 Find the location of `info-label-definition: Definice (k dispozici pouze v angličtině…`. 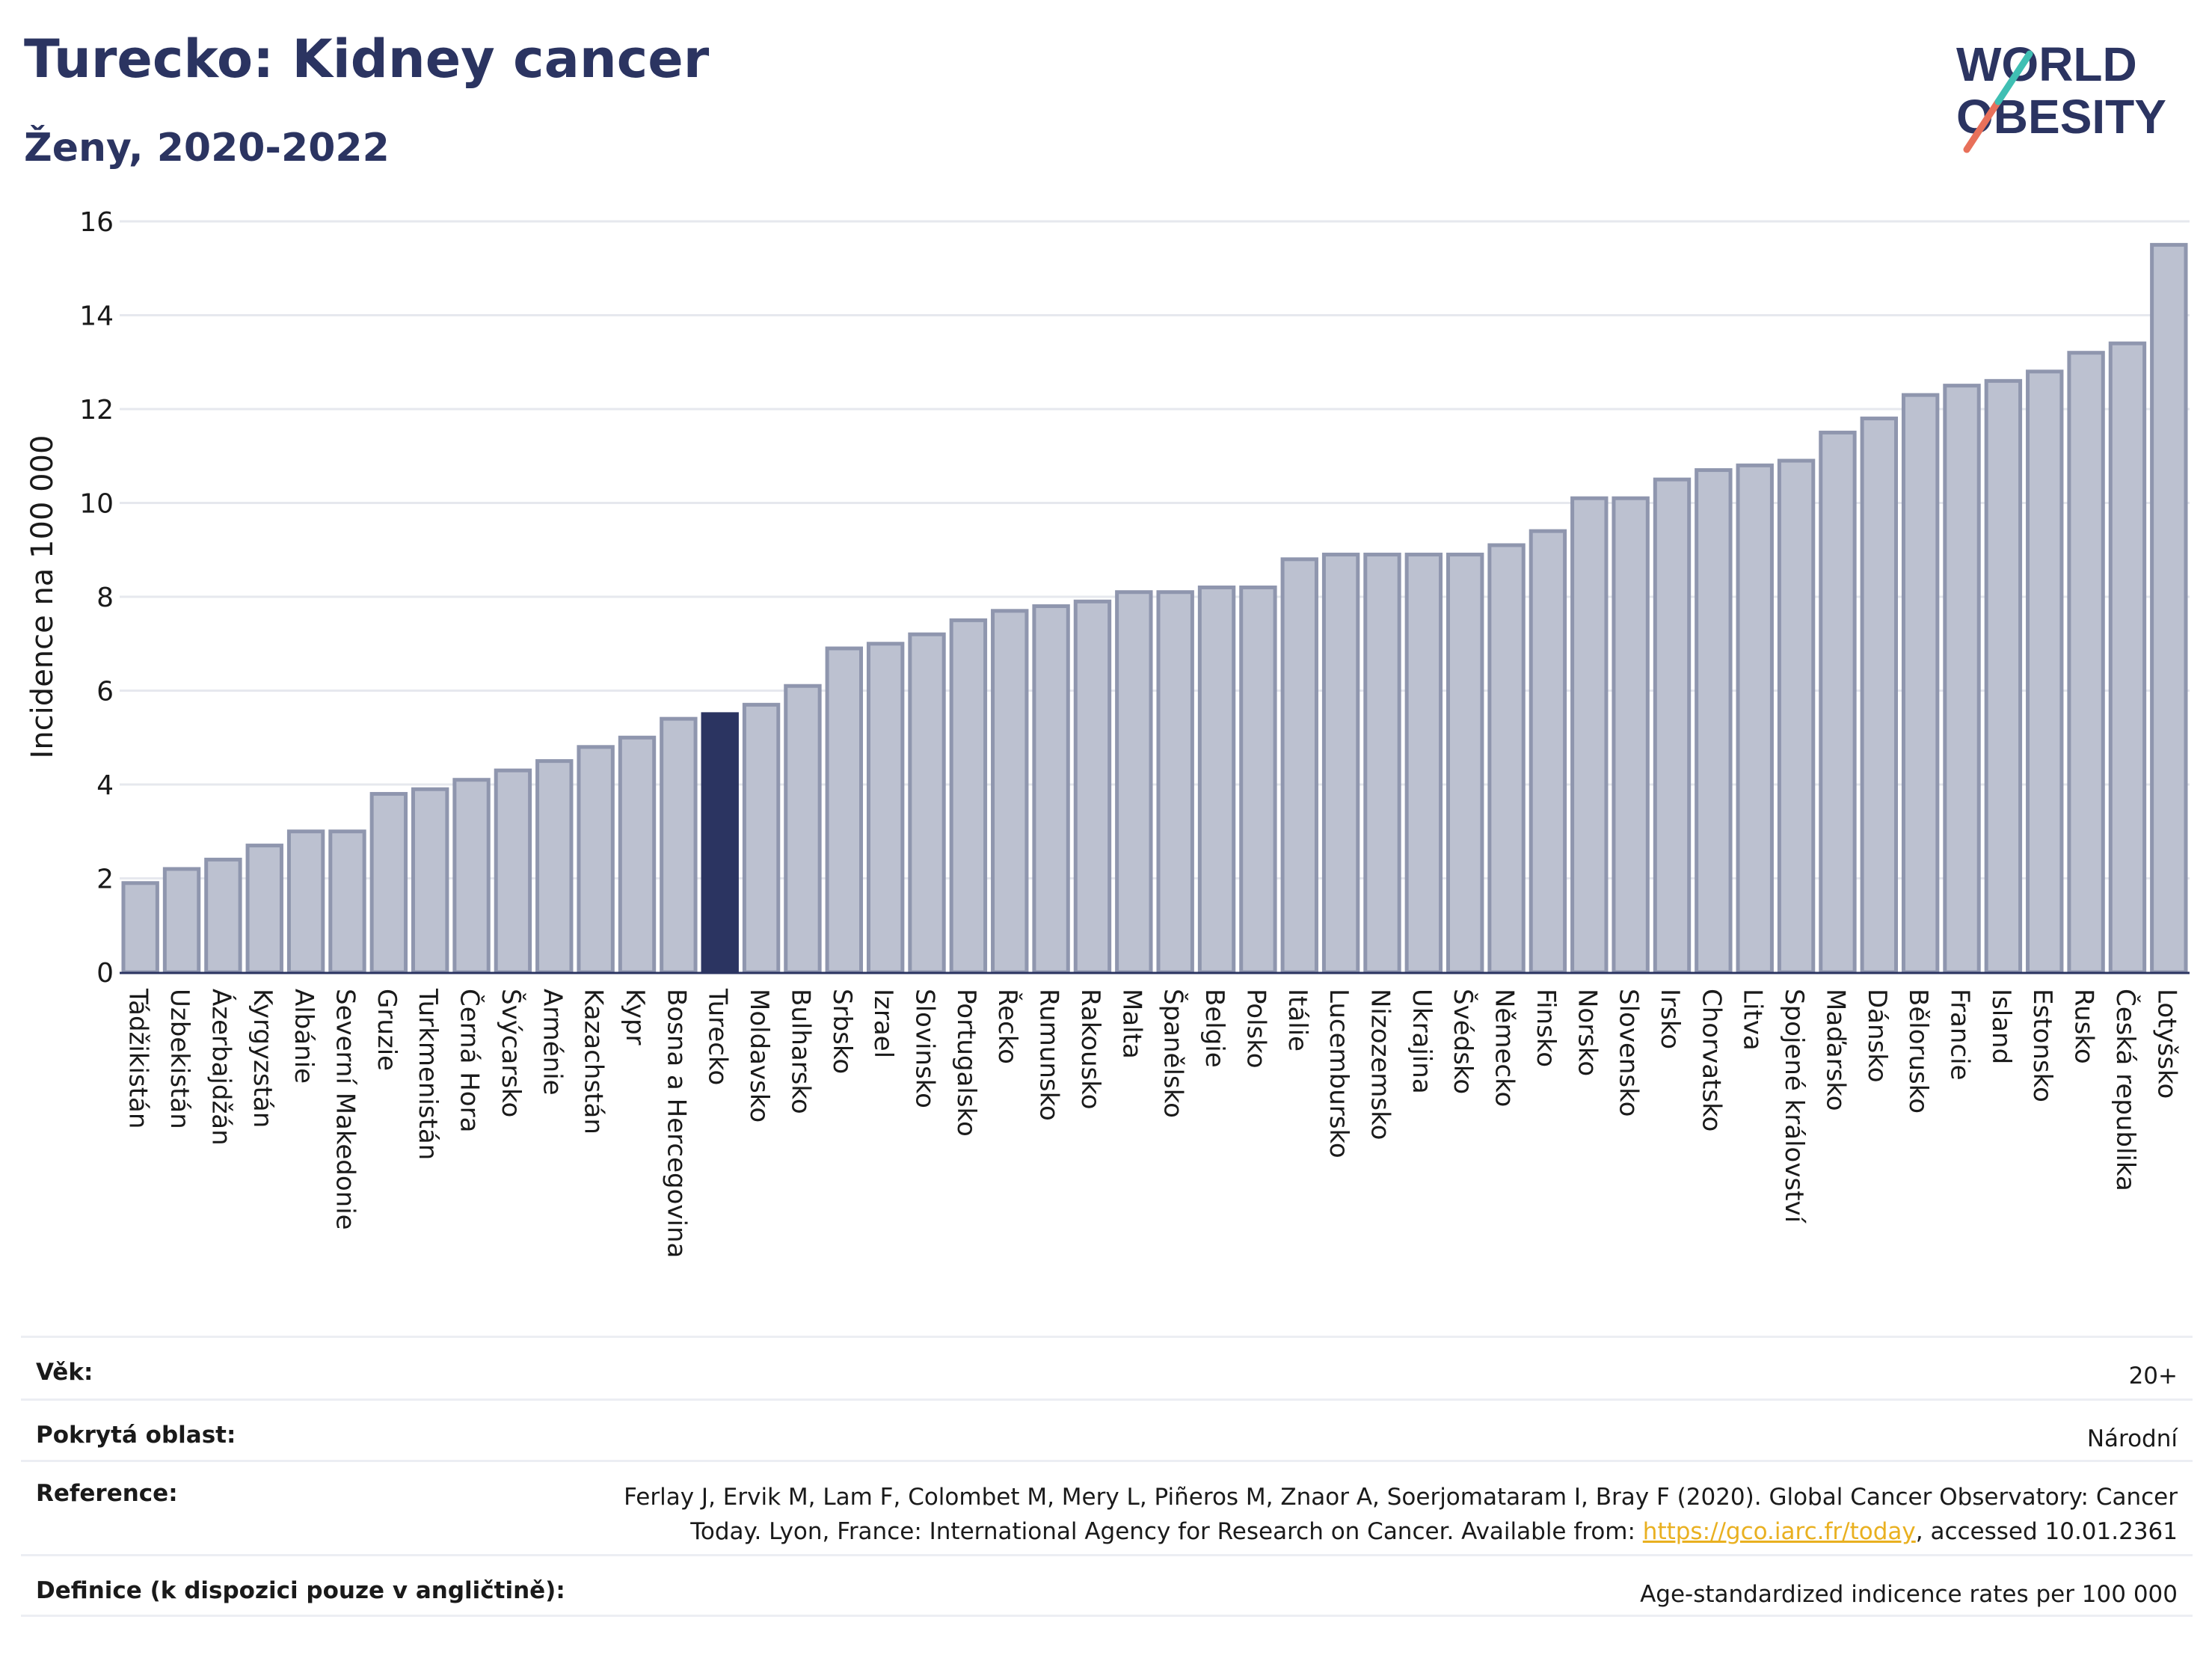

info-label-definition: Definice (k dispozici pouze v angličtině… is located at coordinates (300, 1590).